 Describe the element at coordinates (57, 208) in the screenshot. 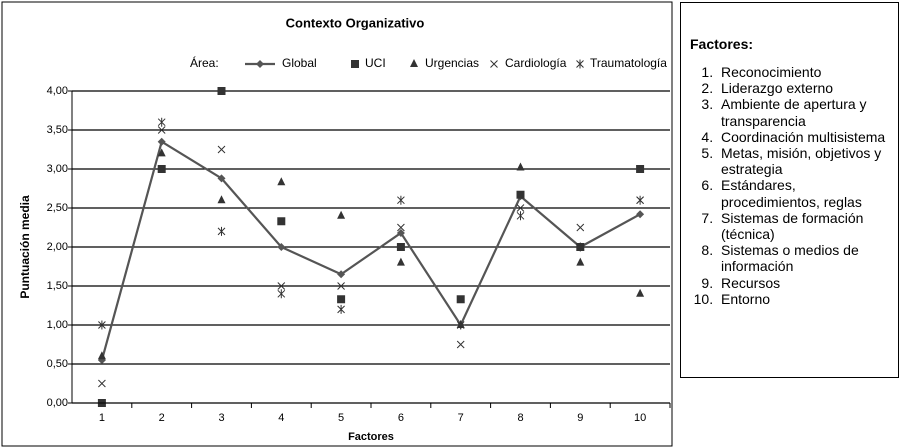

I see `y-tick-label: 2,50` at that location.